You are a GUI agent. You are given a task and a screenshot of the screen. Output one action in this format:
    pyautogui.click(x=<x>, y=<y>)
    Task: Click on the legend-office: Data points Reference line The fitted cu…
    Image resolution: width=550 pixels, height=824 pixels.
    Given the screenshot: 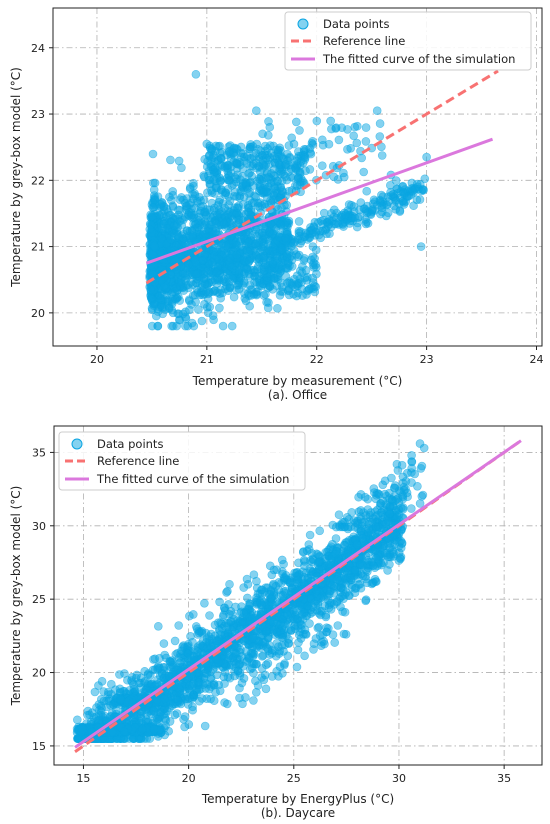 What is the action you would take?
    pyautogui.click(x=408, y=41)
    